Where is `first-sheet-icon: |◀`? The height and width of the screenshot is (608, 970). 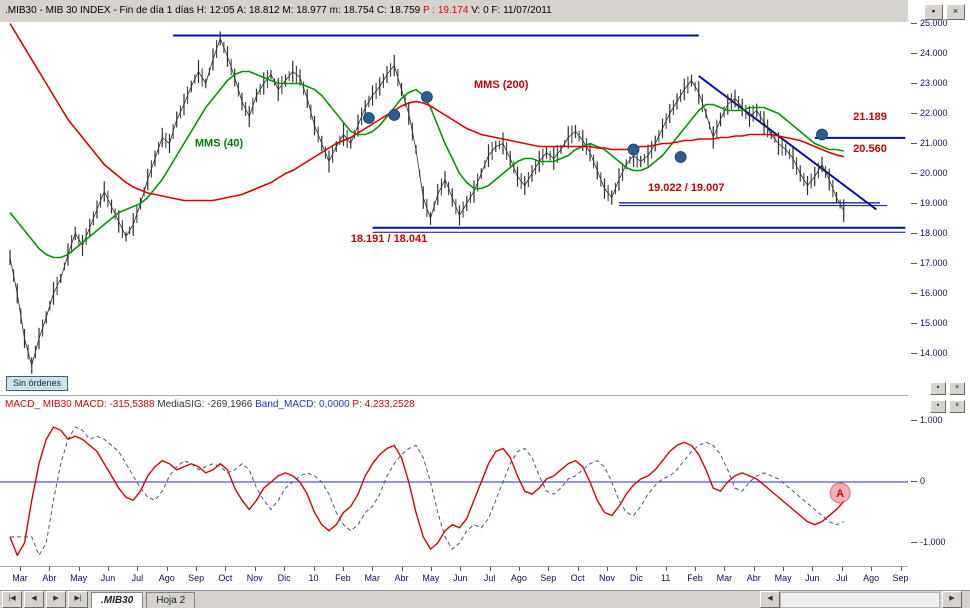
first-sheet-icon: |◀ is located at coordinates (12, 599).